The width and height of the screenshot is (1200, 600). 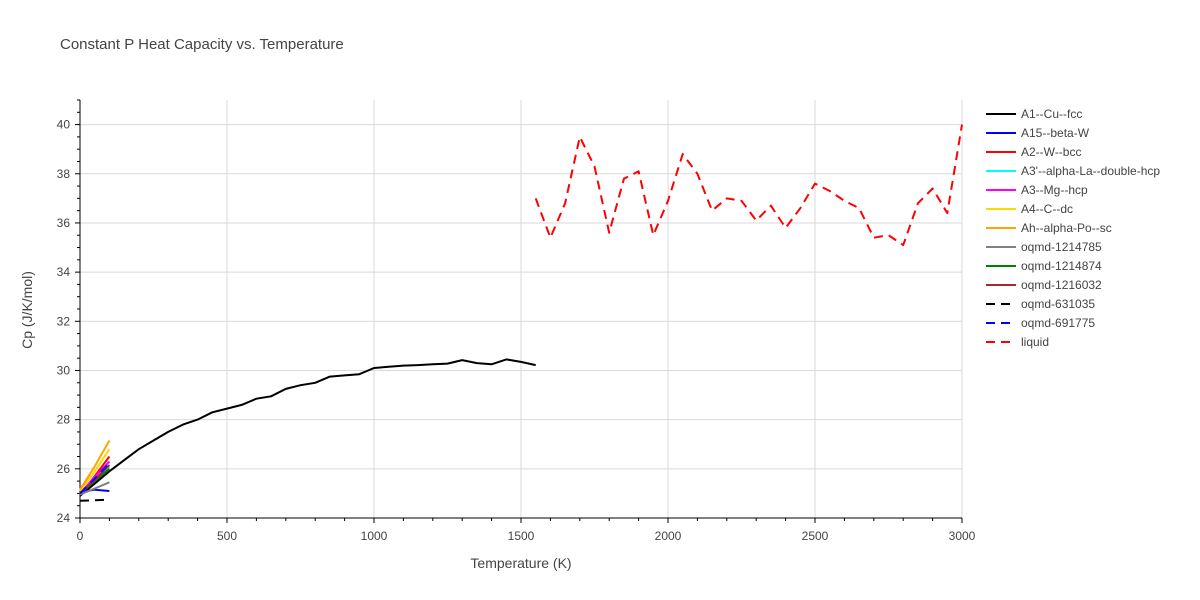 I want to click on legend-label: oqmd-691775, so click(x=1058, y=323).